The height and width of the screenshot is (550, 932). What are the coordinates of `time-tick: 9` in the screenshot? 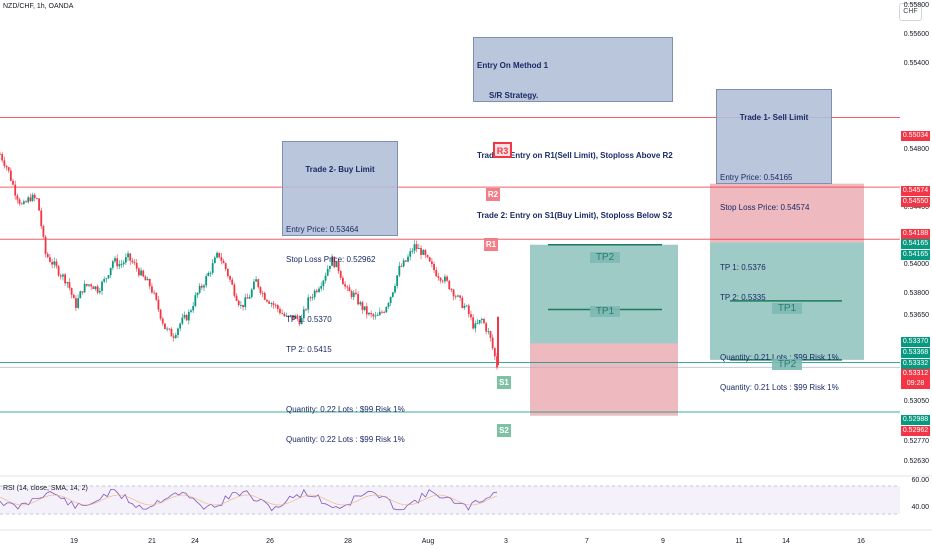 It's located at (663, 541).